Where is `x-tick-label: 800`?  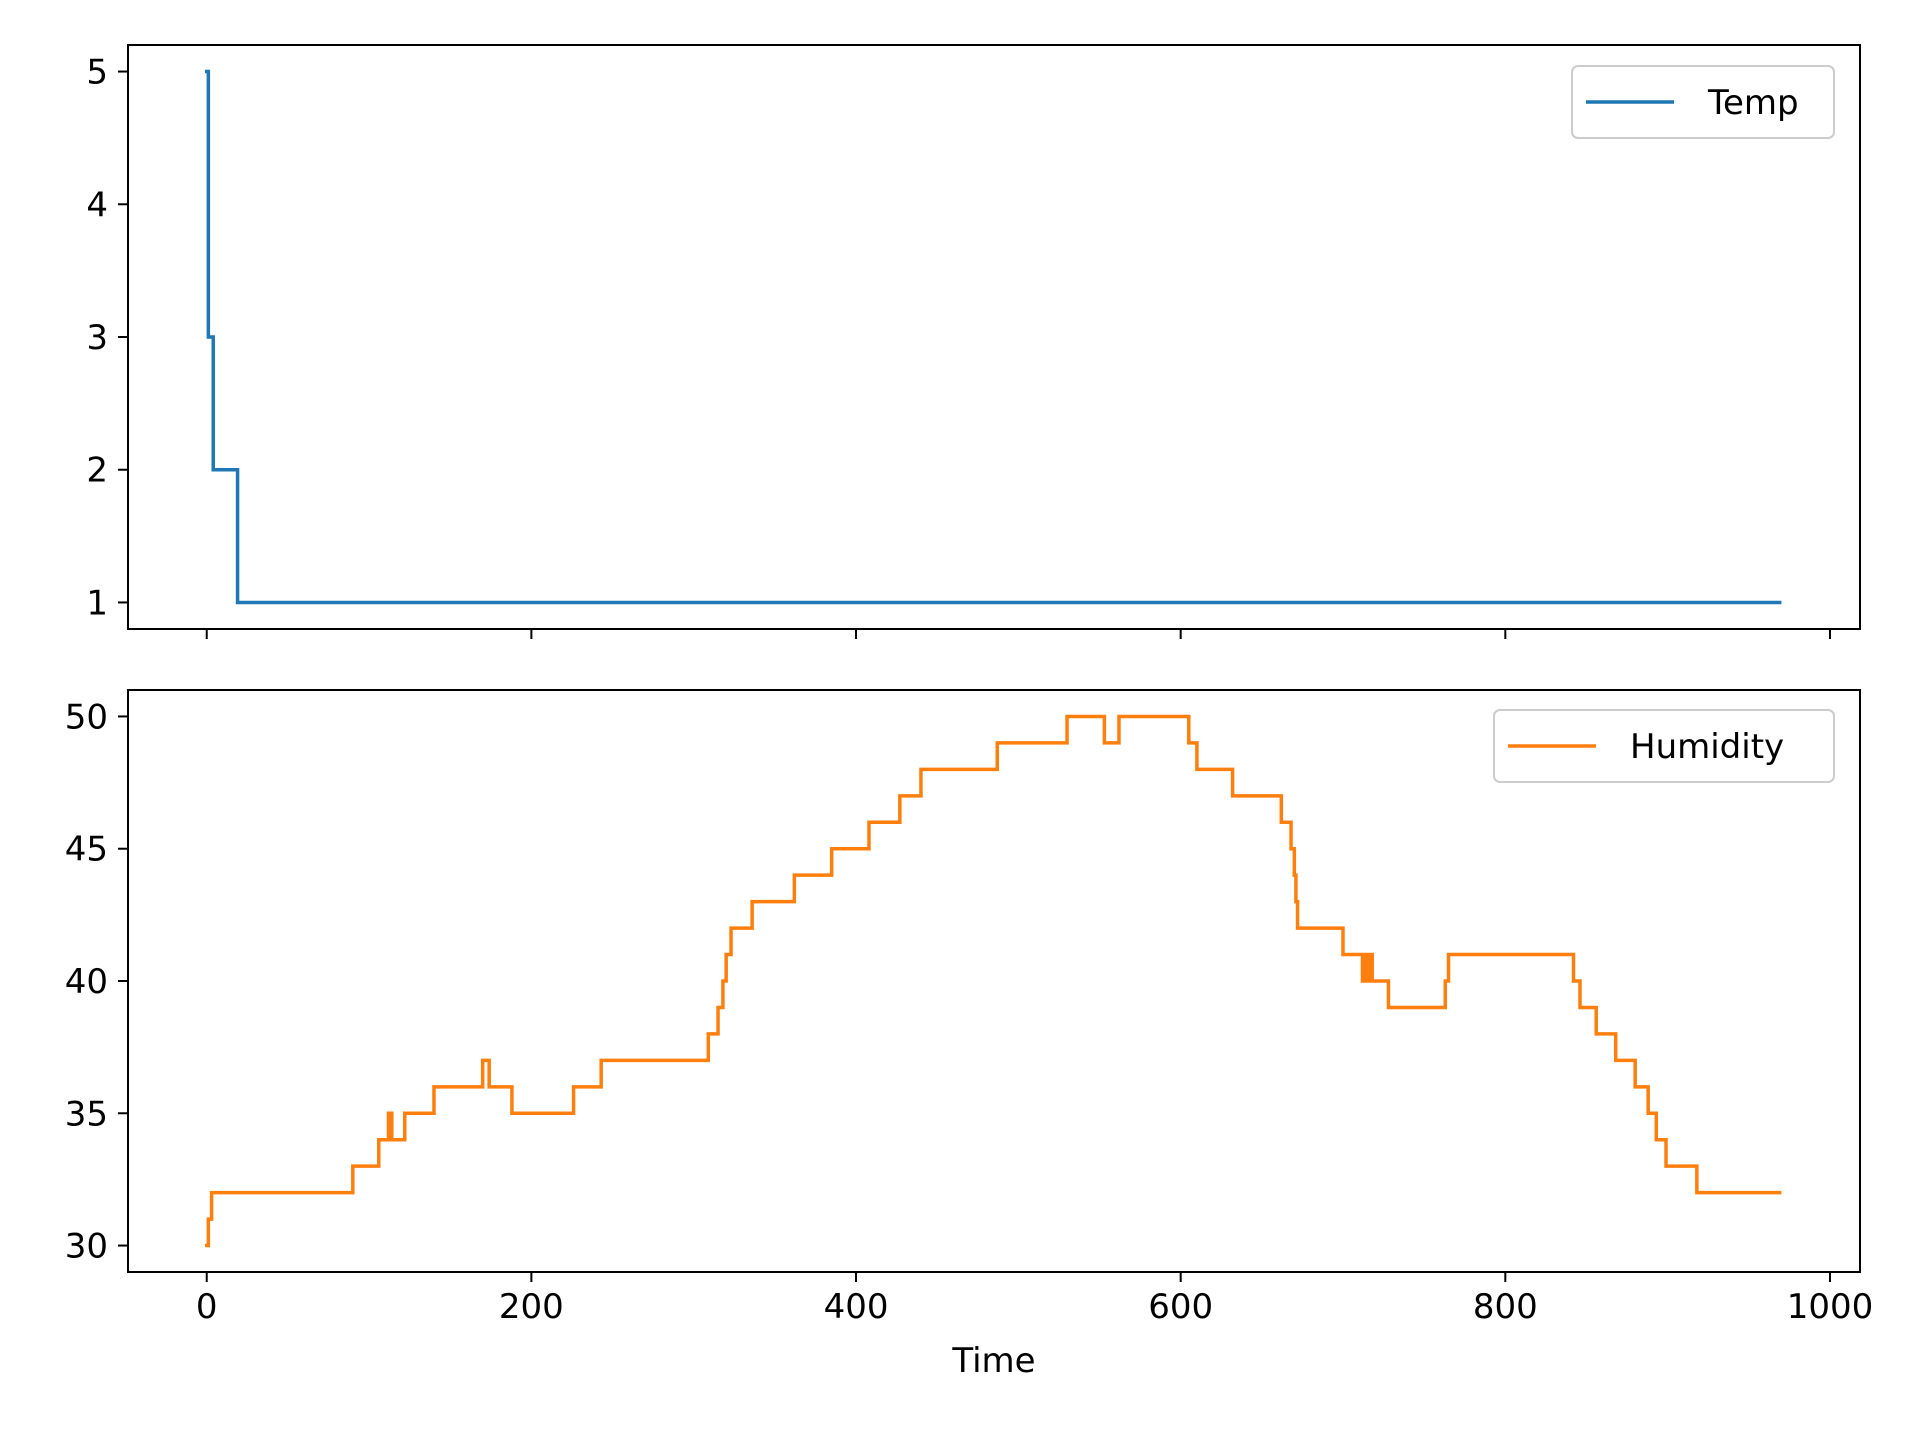
x-tick-label: 800 is located at coordinates (1505, 1307).